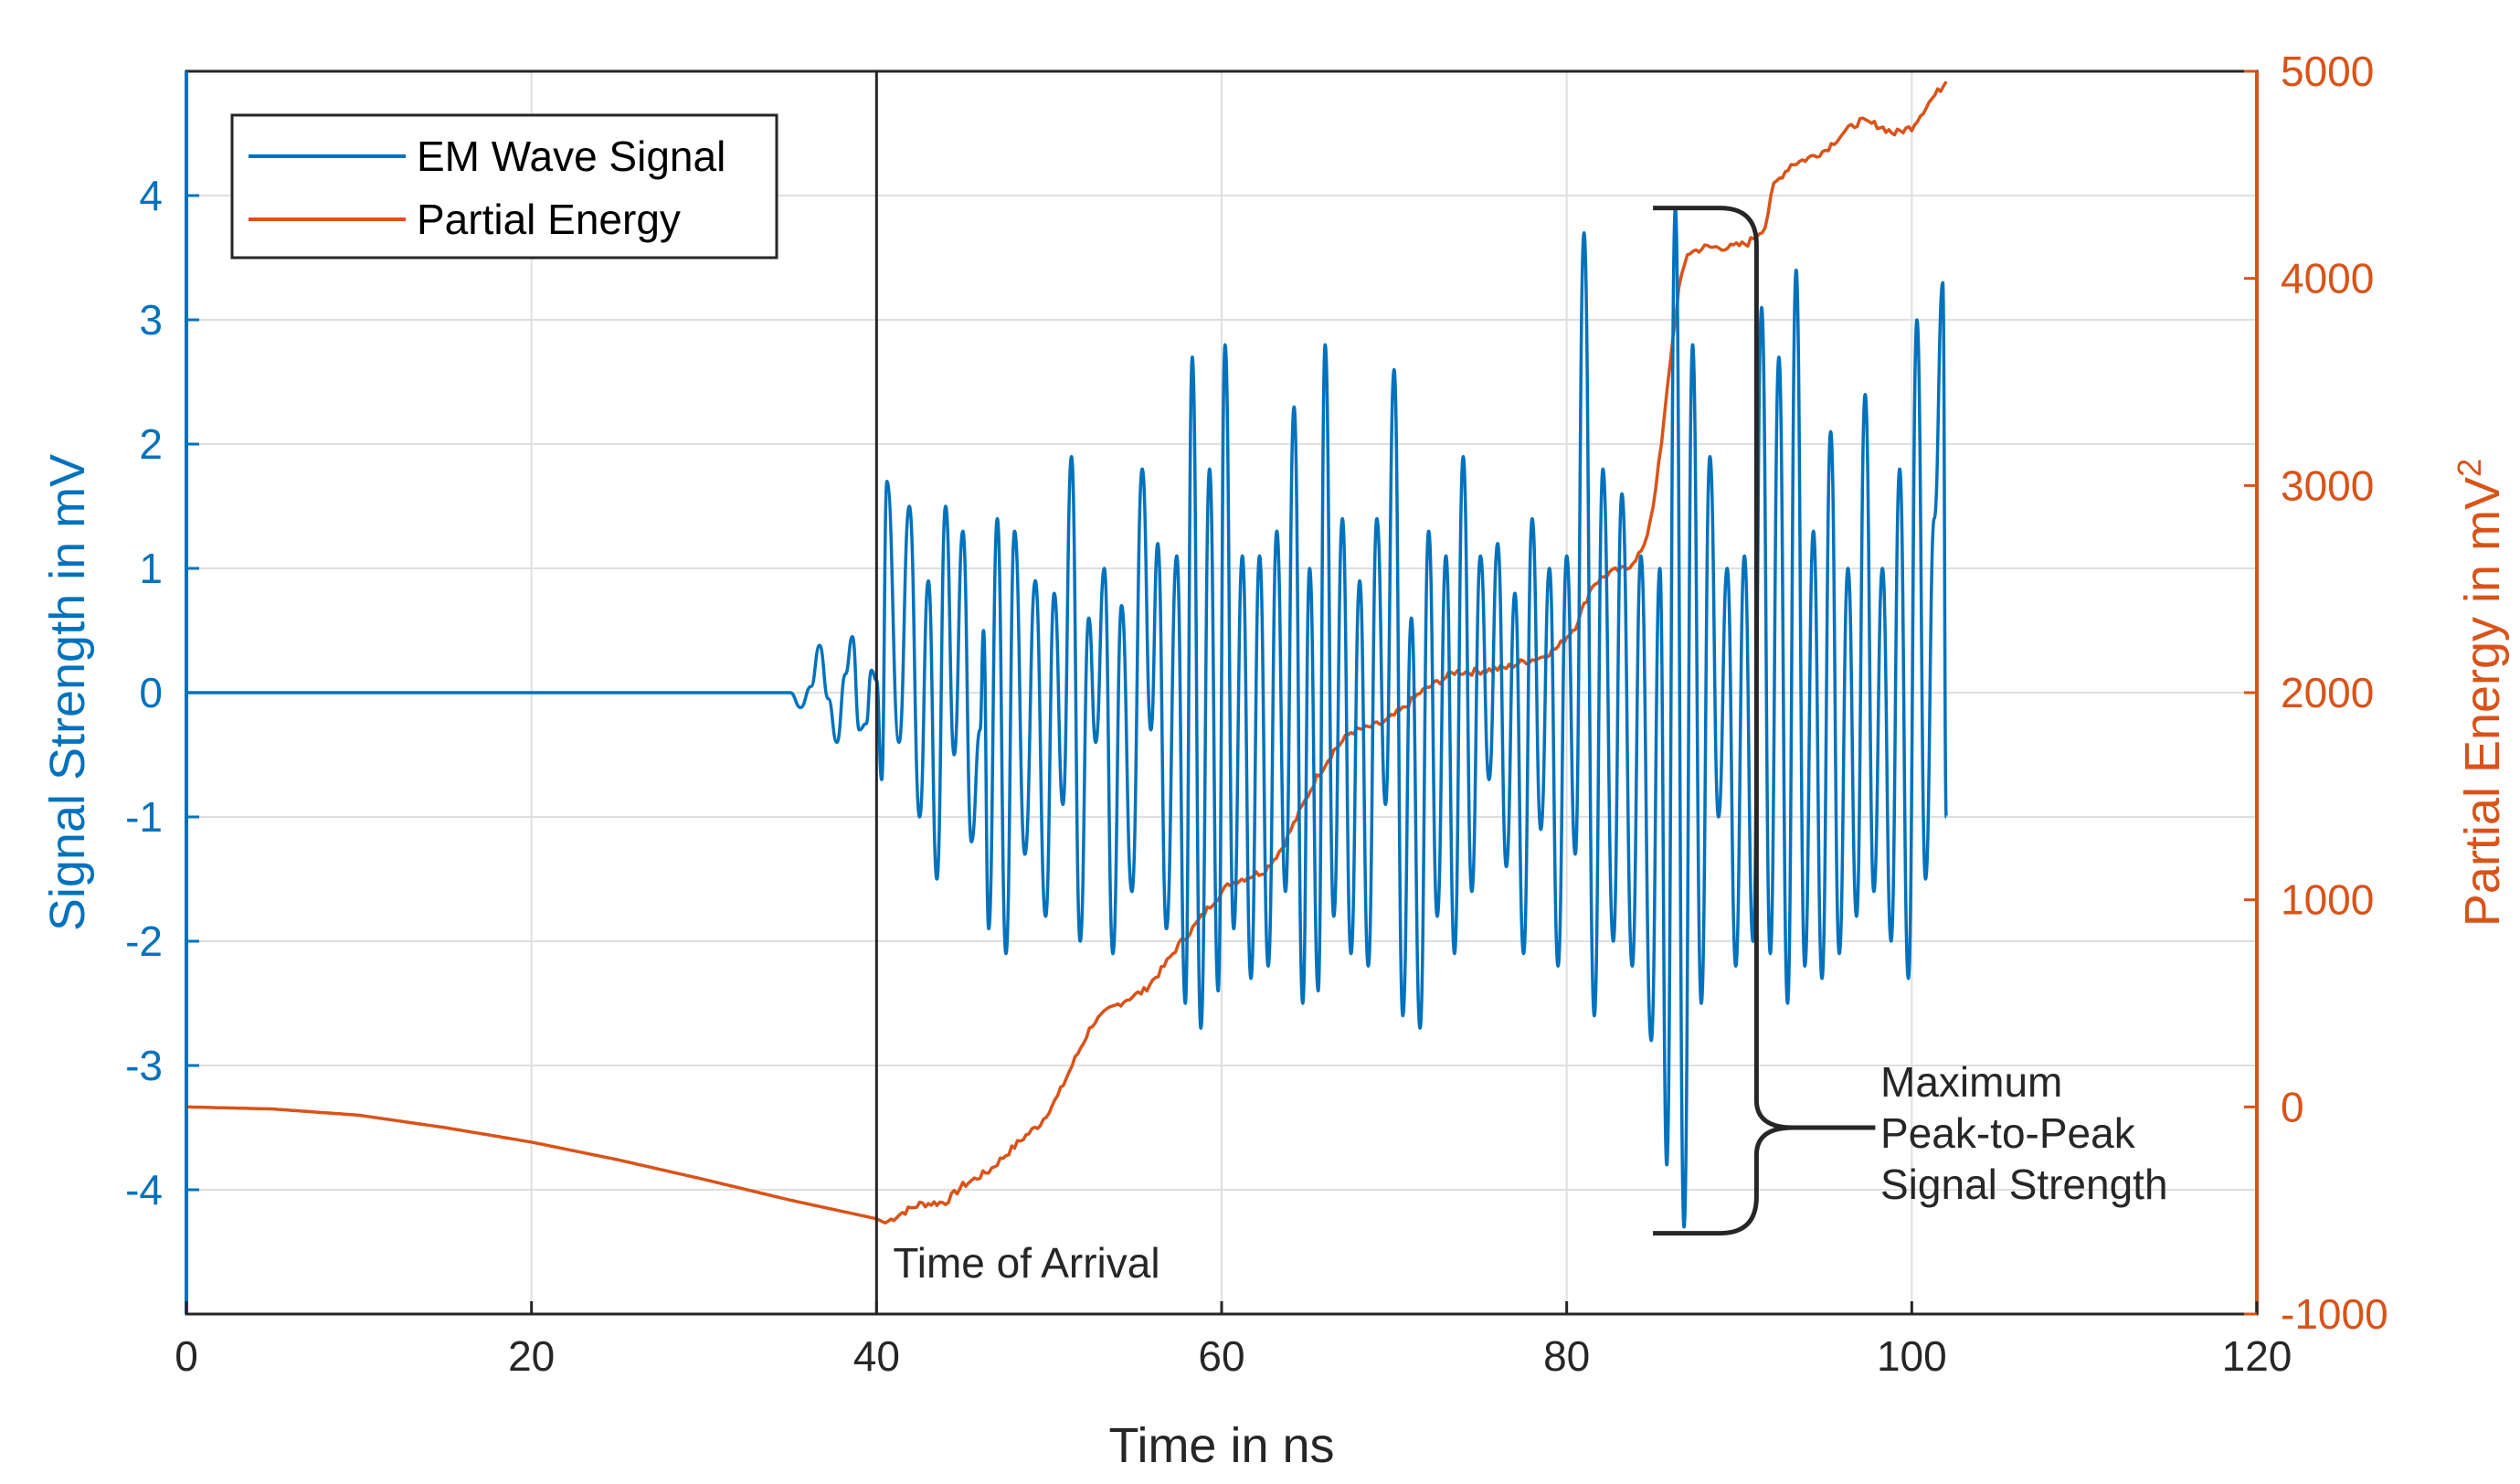  What do you see at coordinates (2024, 1184) in the screenshot?
I see `peak-label-line-3: Signal Strength` at bounding box center [2024, 1184].